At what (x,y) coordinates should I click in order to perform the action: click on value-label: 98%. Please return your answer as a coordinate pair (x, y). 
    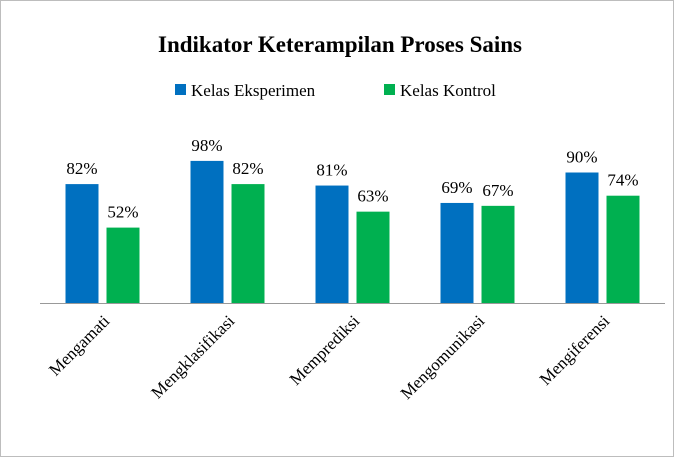
    Looking at the image, I should click on (206, 145).